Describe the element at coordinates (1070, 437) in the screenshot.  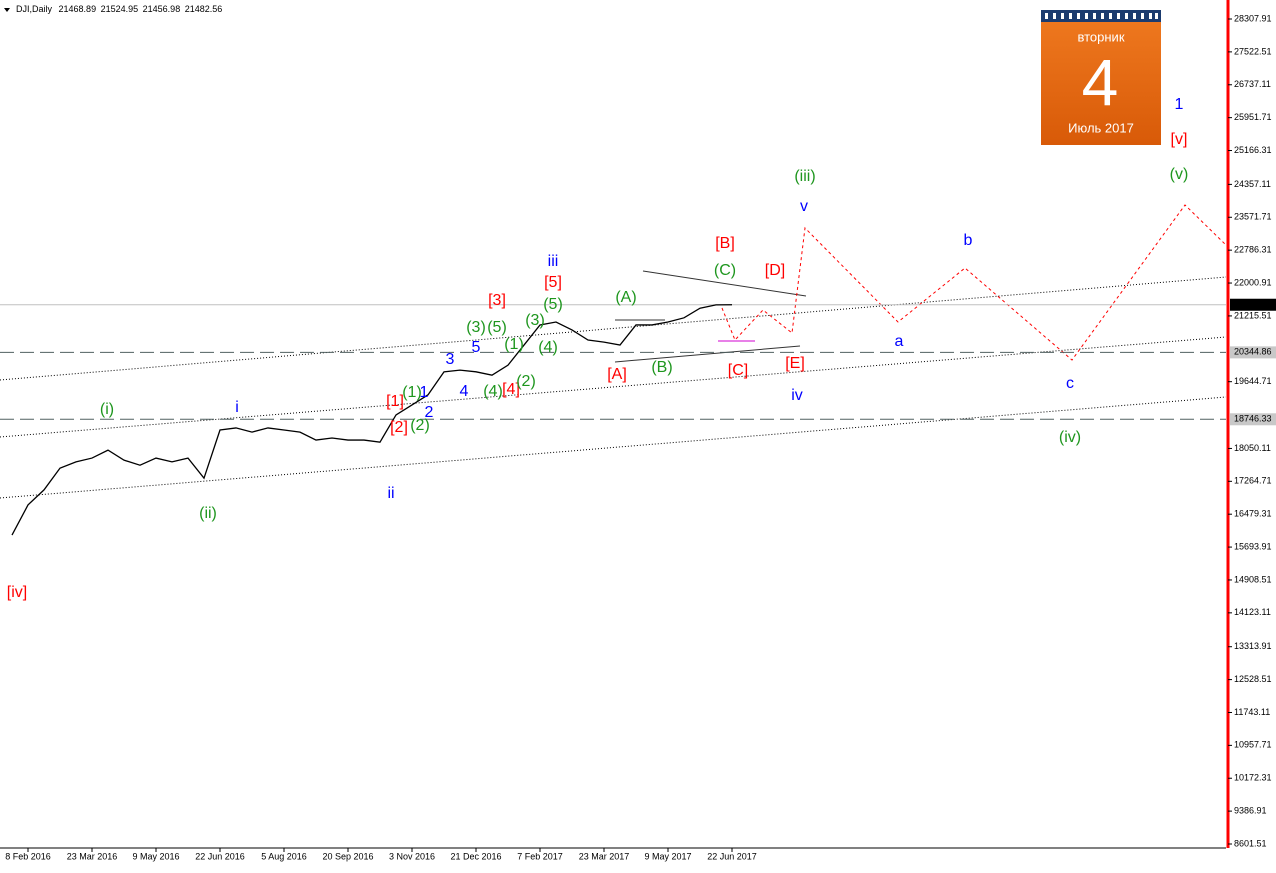
I see `wave-label: (iv)` at that location.